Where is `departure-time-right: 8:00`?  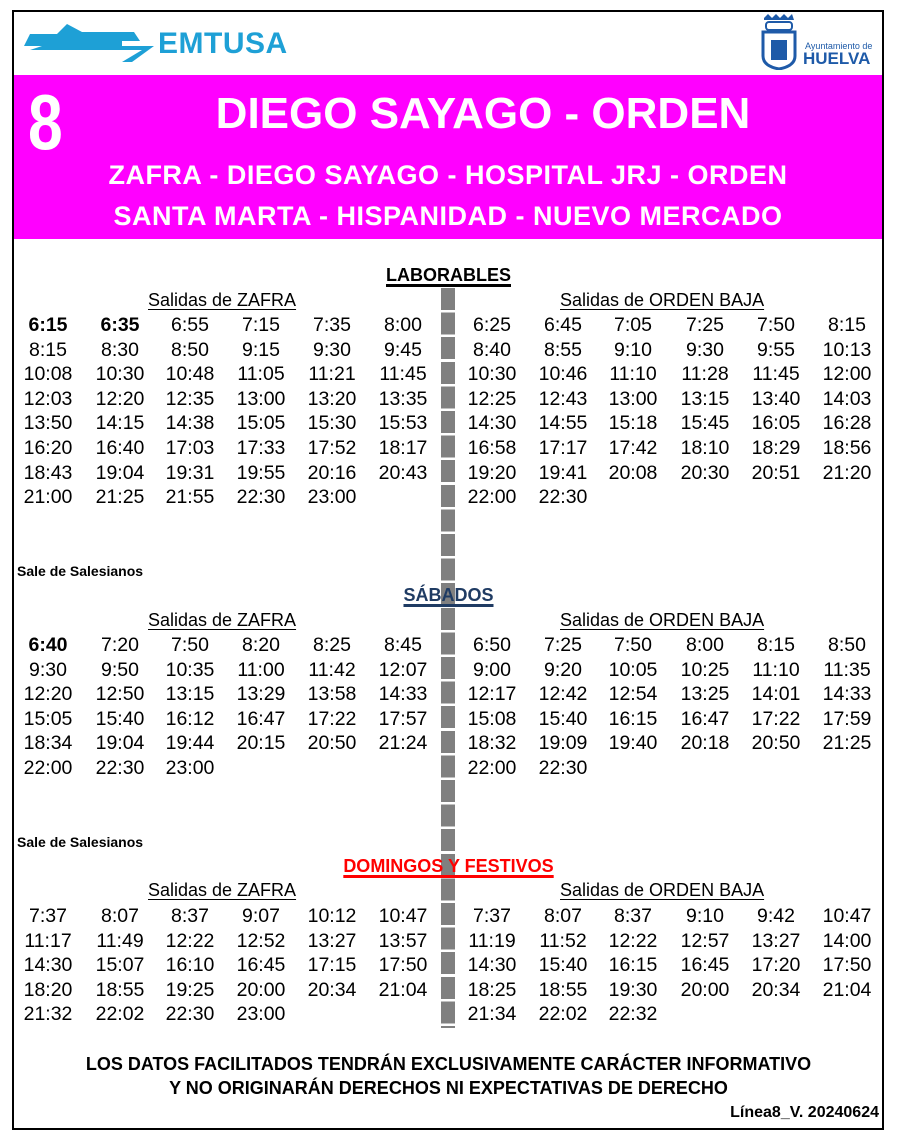
departure-time-right: 8:00 is located at coordinates (705, 645).